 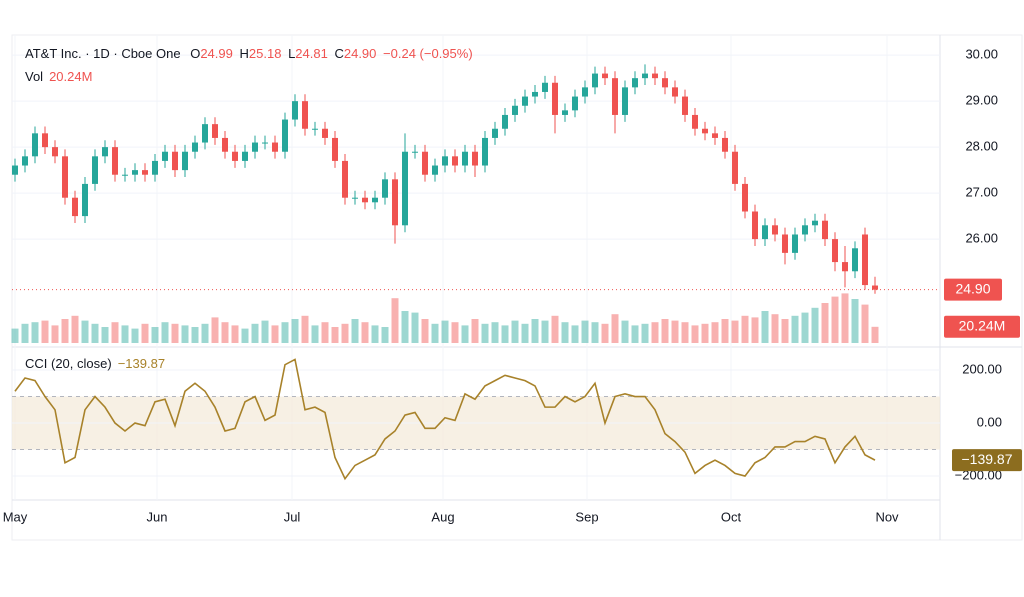 I want to click on volume-tag-label: 20.24M, so click(x=982, y=326).